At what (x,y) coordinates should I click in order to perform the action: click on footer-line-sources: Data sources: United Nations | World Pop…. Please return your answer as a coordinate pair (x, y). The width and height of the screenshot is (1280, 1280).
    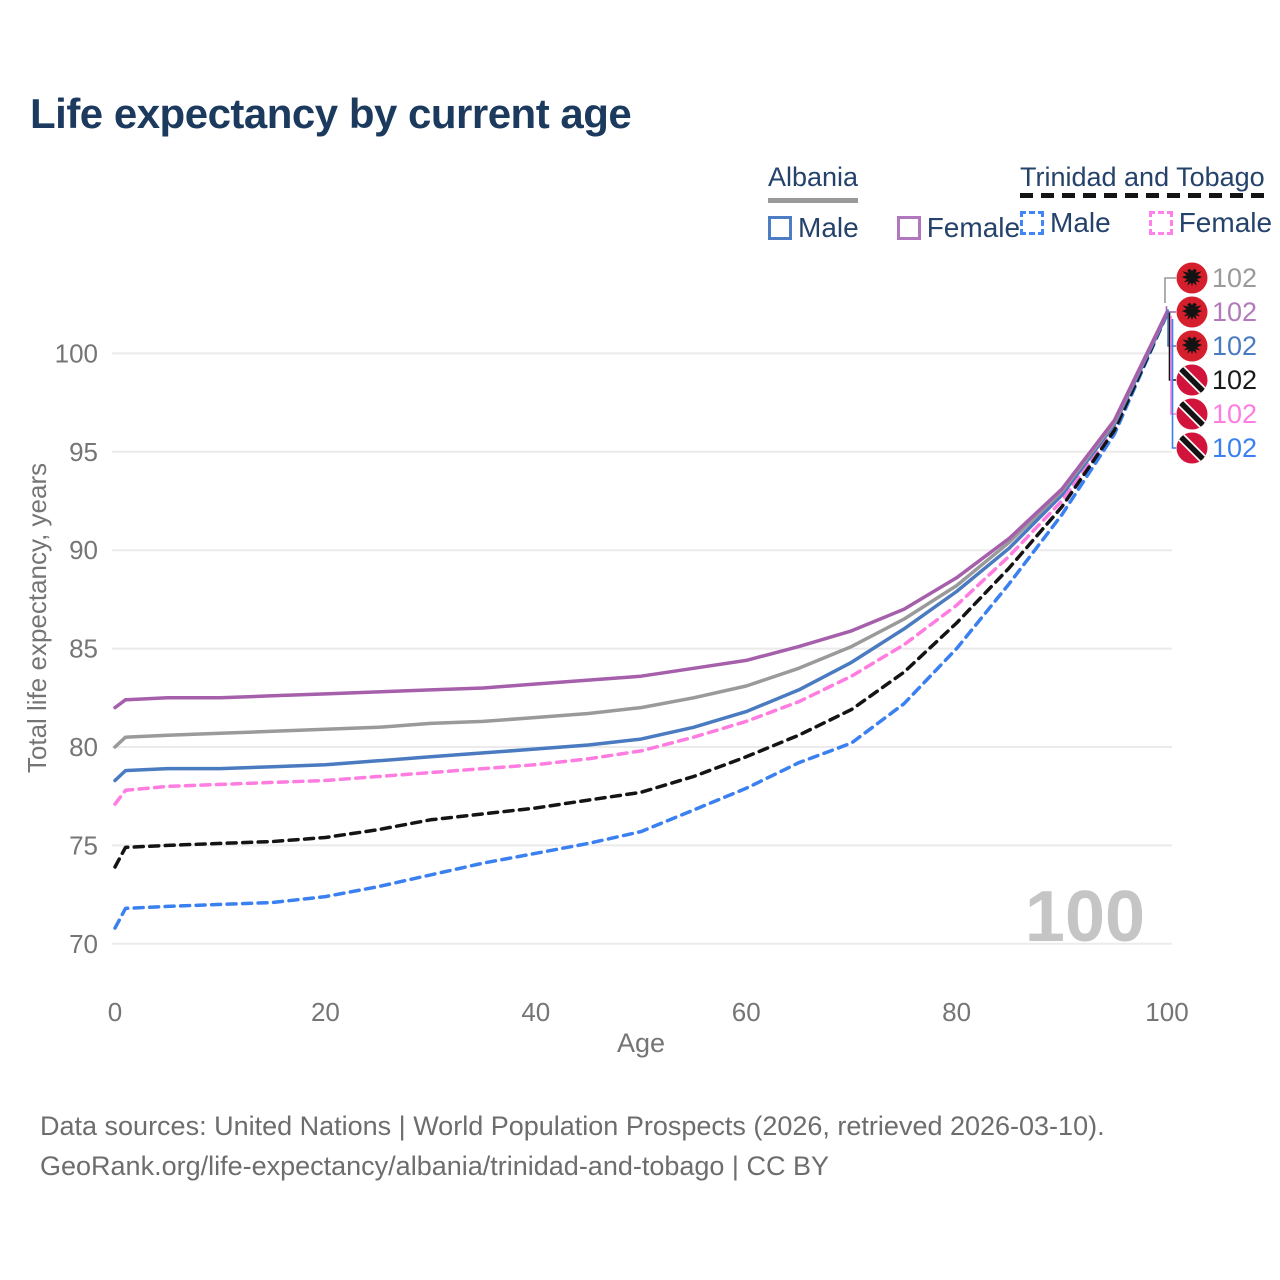
    Looking at the image, I should click on (572, 1126).